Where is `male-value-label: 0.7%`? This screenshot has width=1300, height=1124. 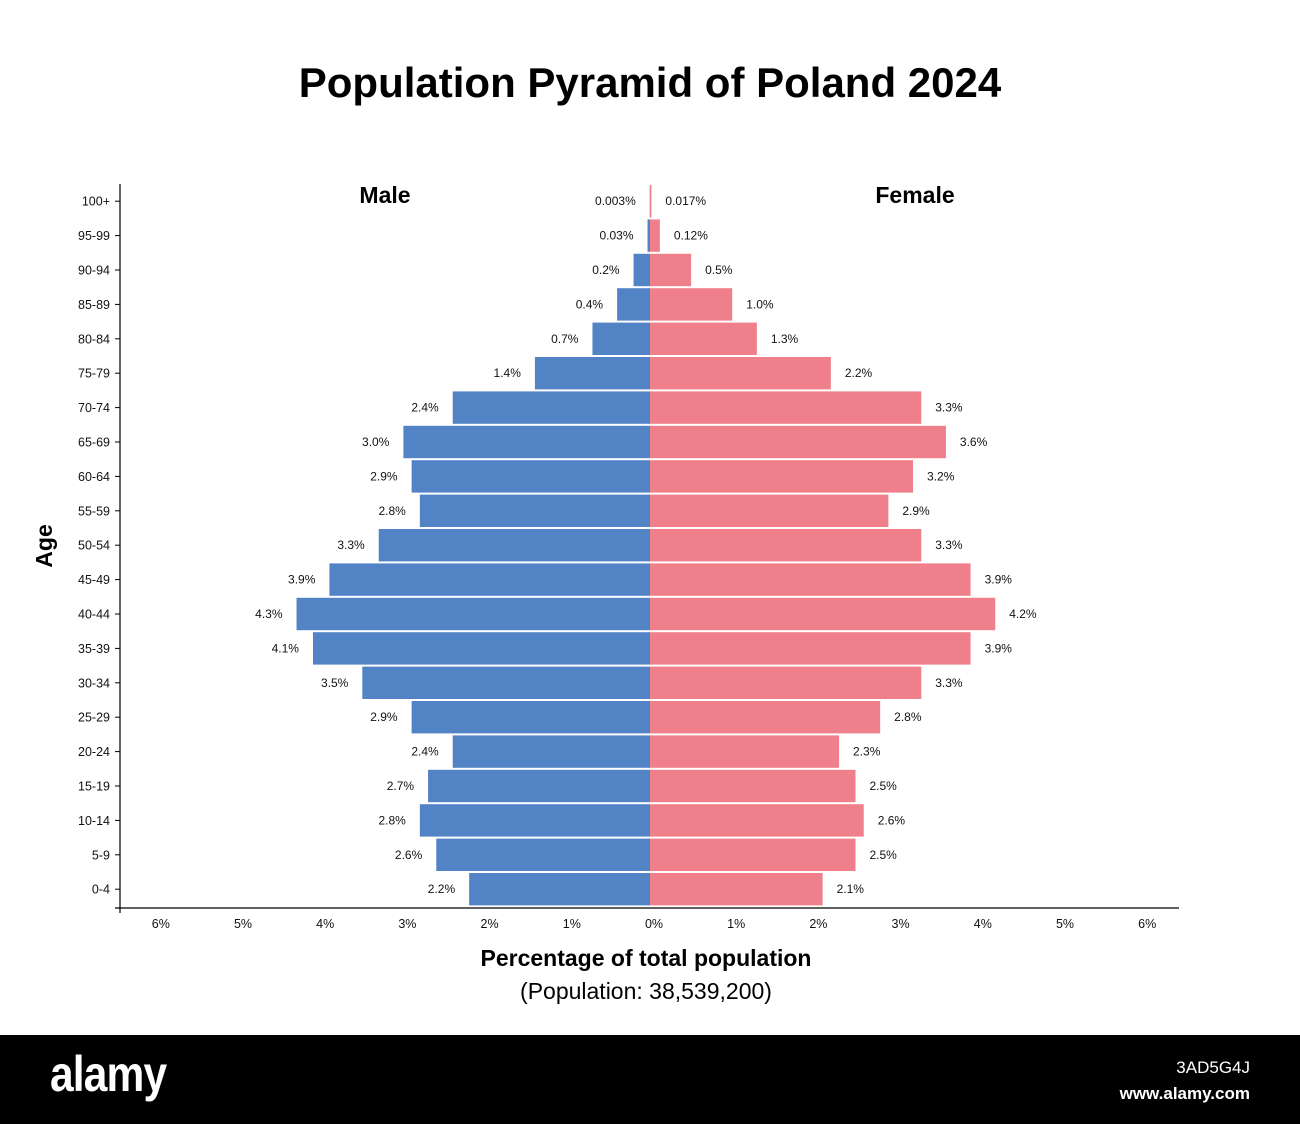
male-value-label: 0.7% is located at coordinates (565, 339).